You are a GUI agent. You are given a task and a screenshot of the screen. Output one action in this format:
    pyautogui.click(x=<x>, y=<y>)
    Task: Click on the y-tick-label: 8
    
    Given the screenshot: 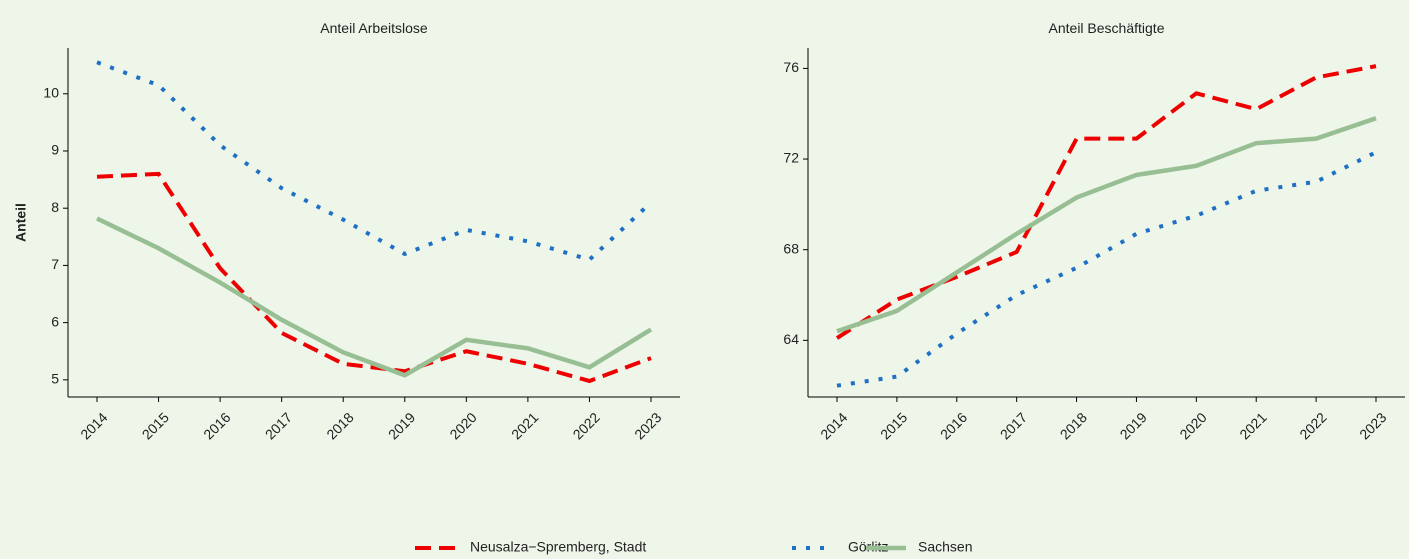 What is the action you would take?
    pyautogui.click(x=55, y=207)
    